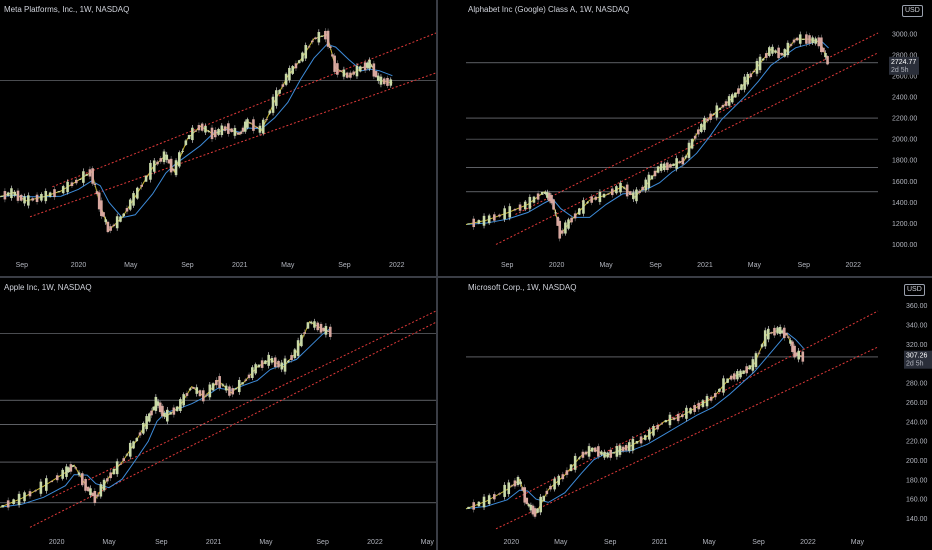  What do you see at coordinates (437, 275) in the screenshot?
I see `pane-divider-vertical` at bounding box center [437, 275].